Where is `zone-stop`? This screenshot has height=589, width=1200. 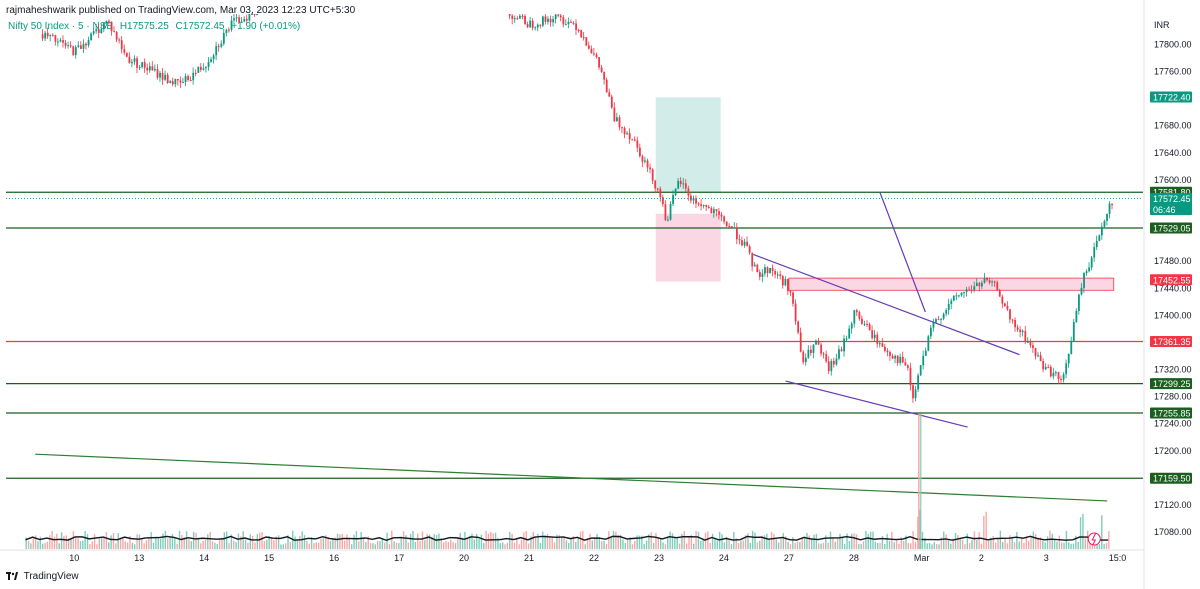
zone-stop is located at coordinates (688, 247).